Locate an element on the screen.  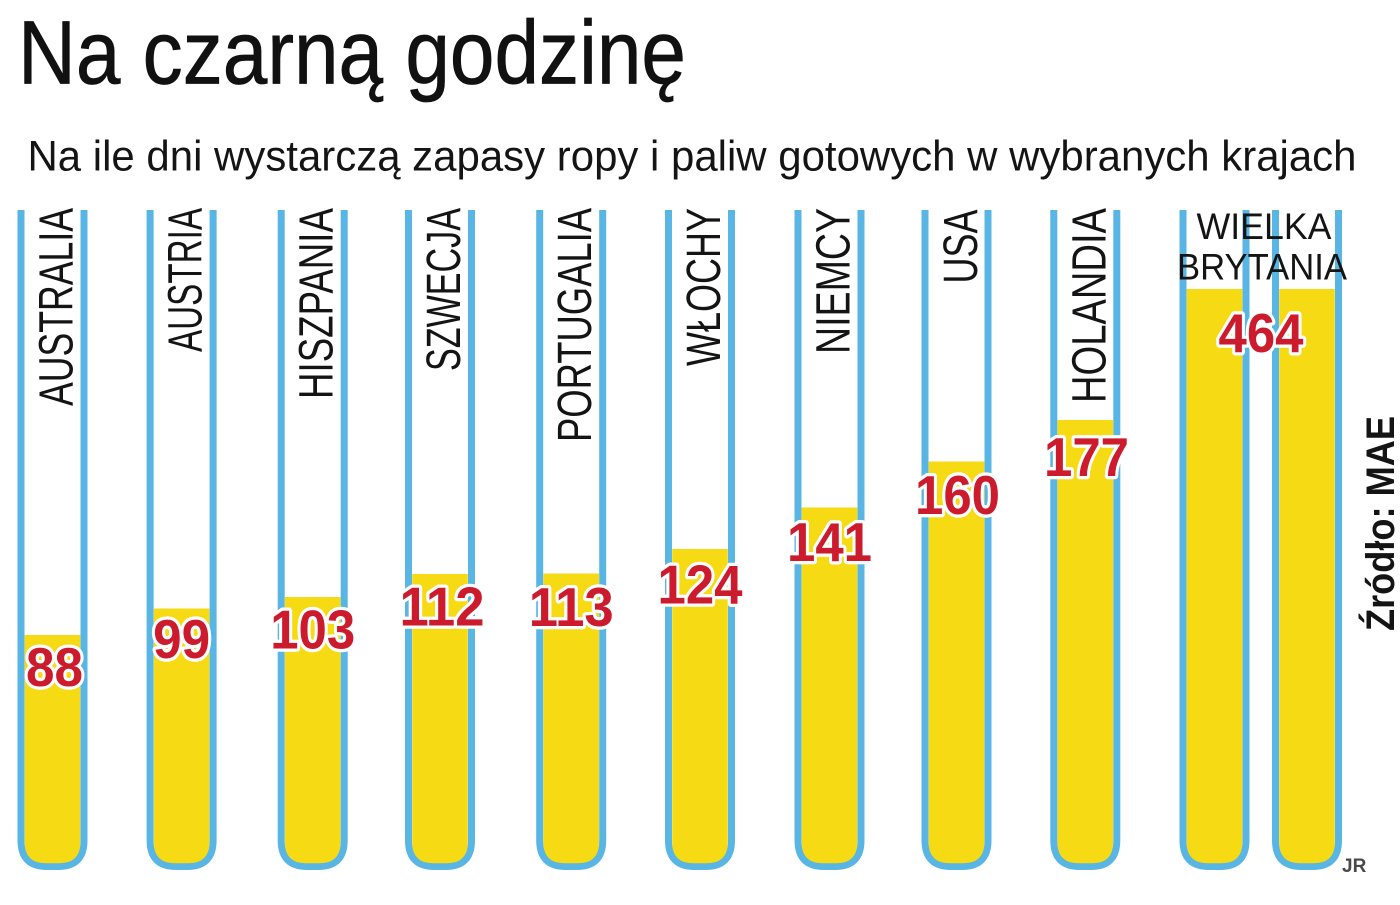
svg-text: Źródło: MAE is located at coordinates (1379, 523).